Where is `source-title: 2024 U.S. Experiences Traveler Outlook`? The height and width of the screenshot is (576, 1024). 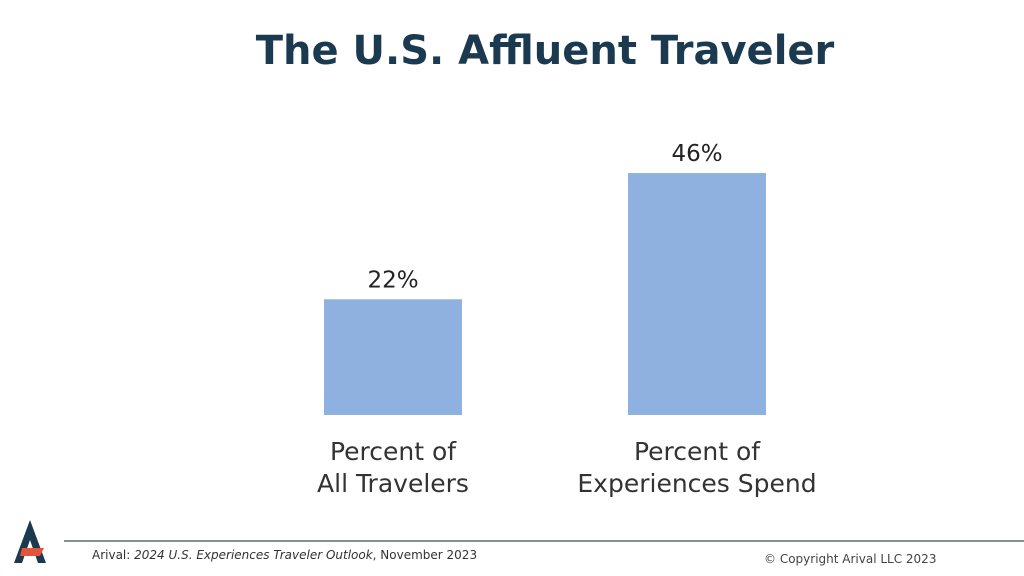
source-title: 2024 U.S. Experiences Traveler Outlook is located at coordinates (253, 555).